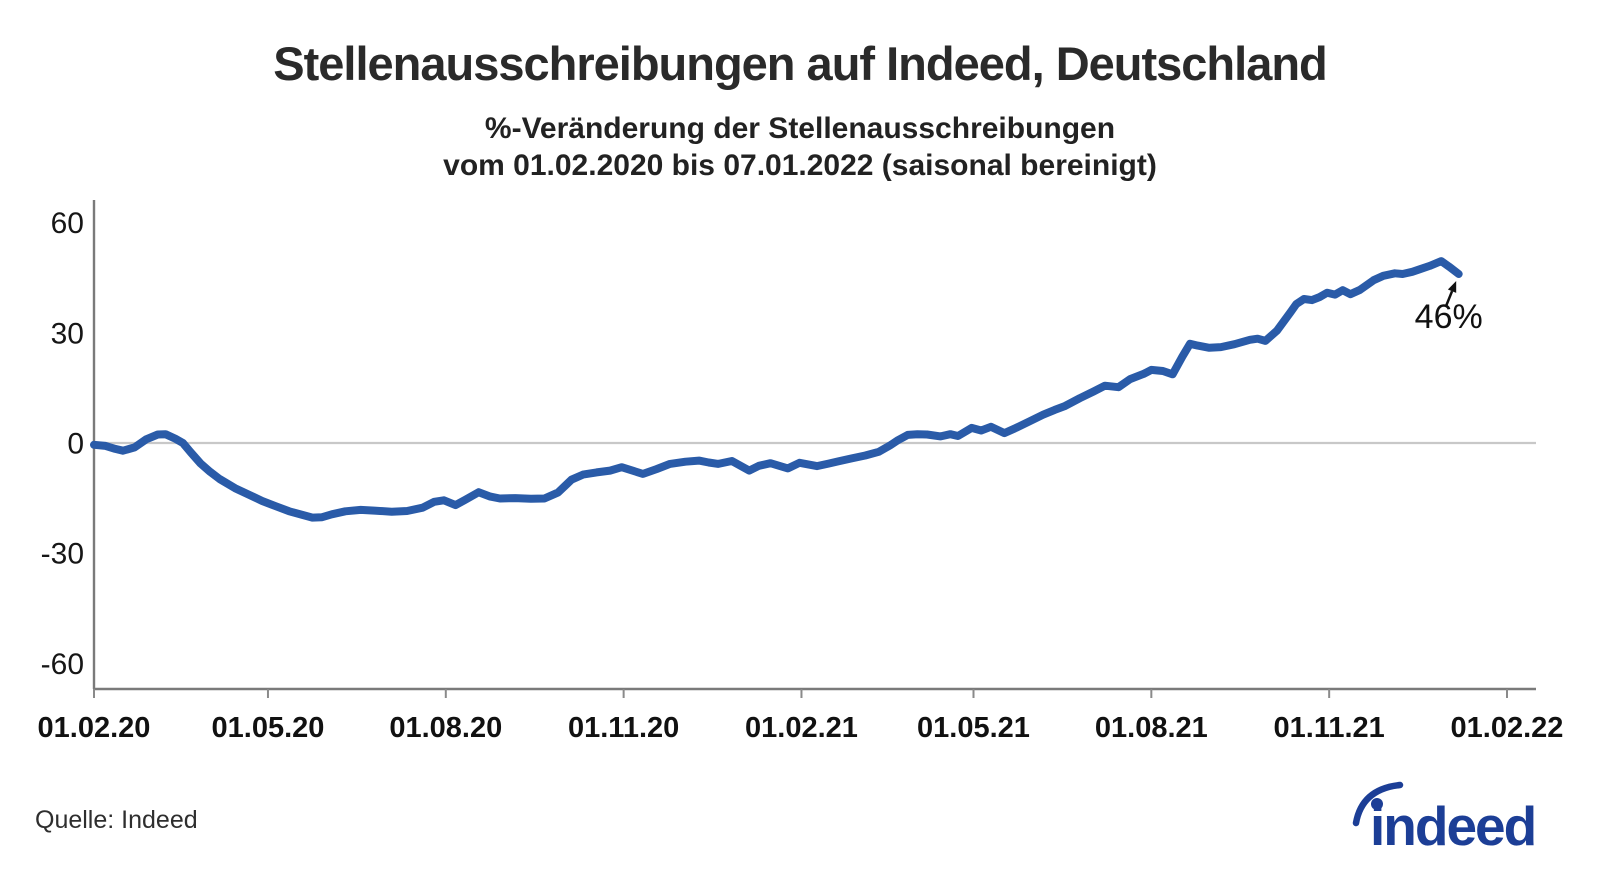 This screenshot has width=1600, height=873. Describe the element at coordinates (973, 728) in the screenshot. I see `x-tick-label: 01.05.21` at that location.